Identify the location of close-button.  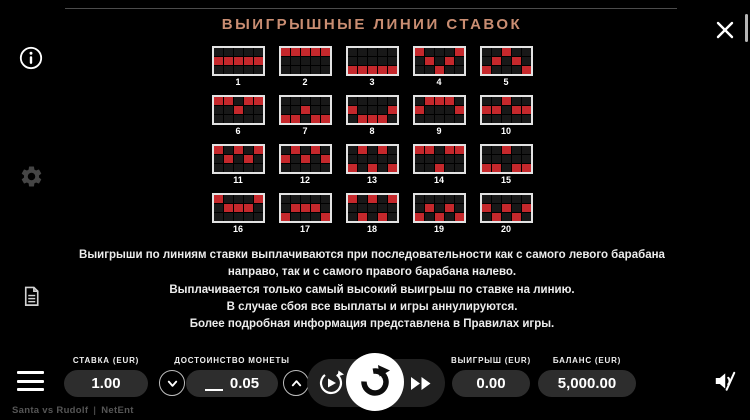
(725, 31).